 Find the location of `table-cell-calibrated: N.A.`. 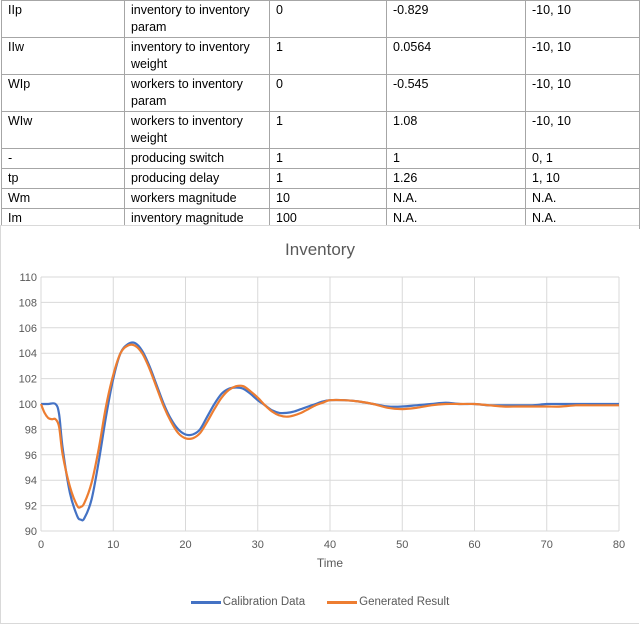

table-cell-calibrated: N.A. is located at coordinates (456, 198).